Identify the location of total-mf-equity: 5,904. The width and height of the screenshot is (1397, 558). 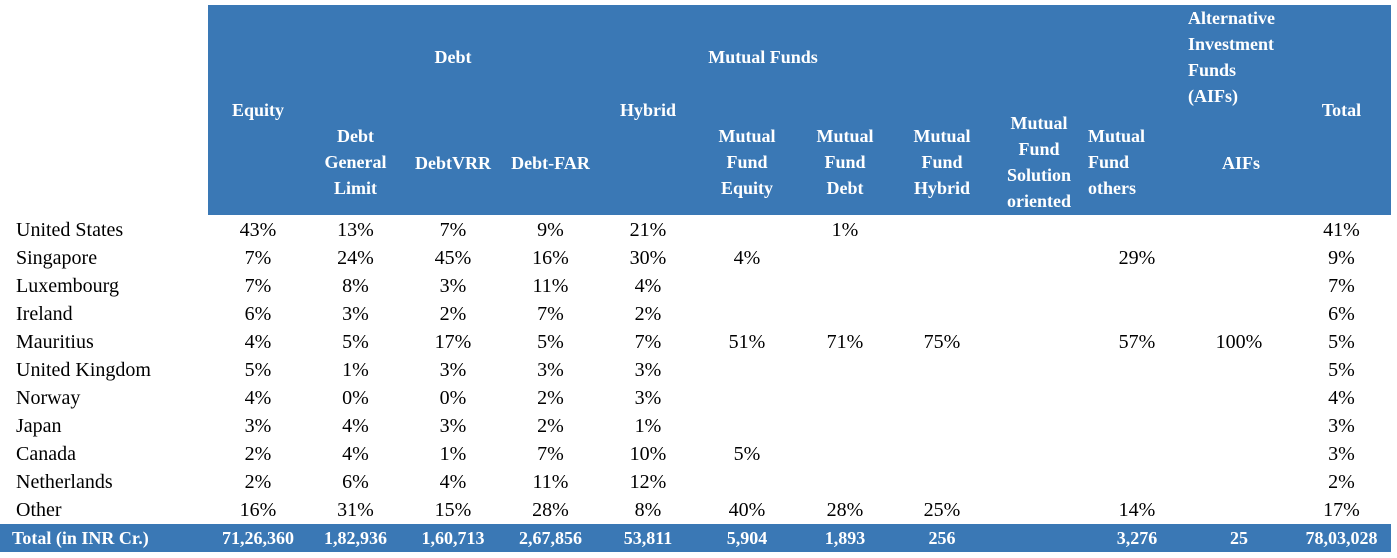
(747, 538).